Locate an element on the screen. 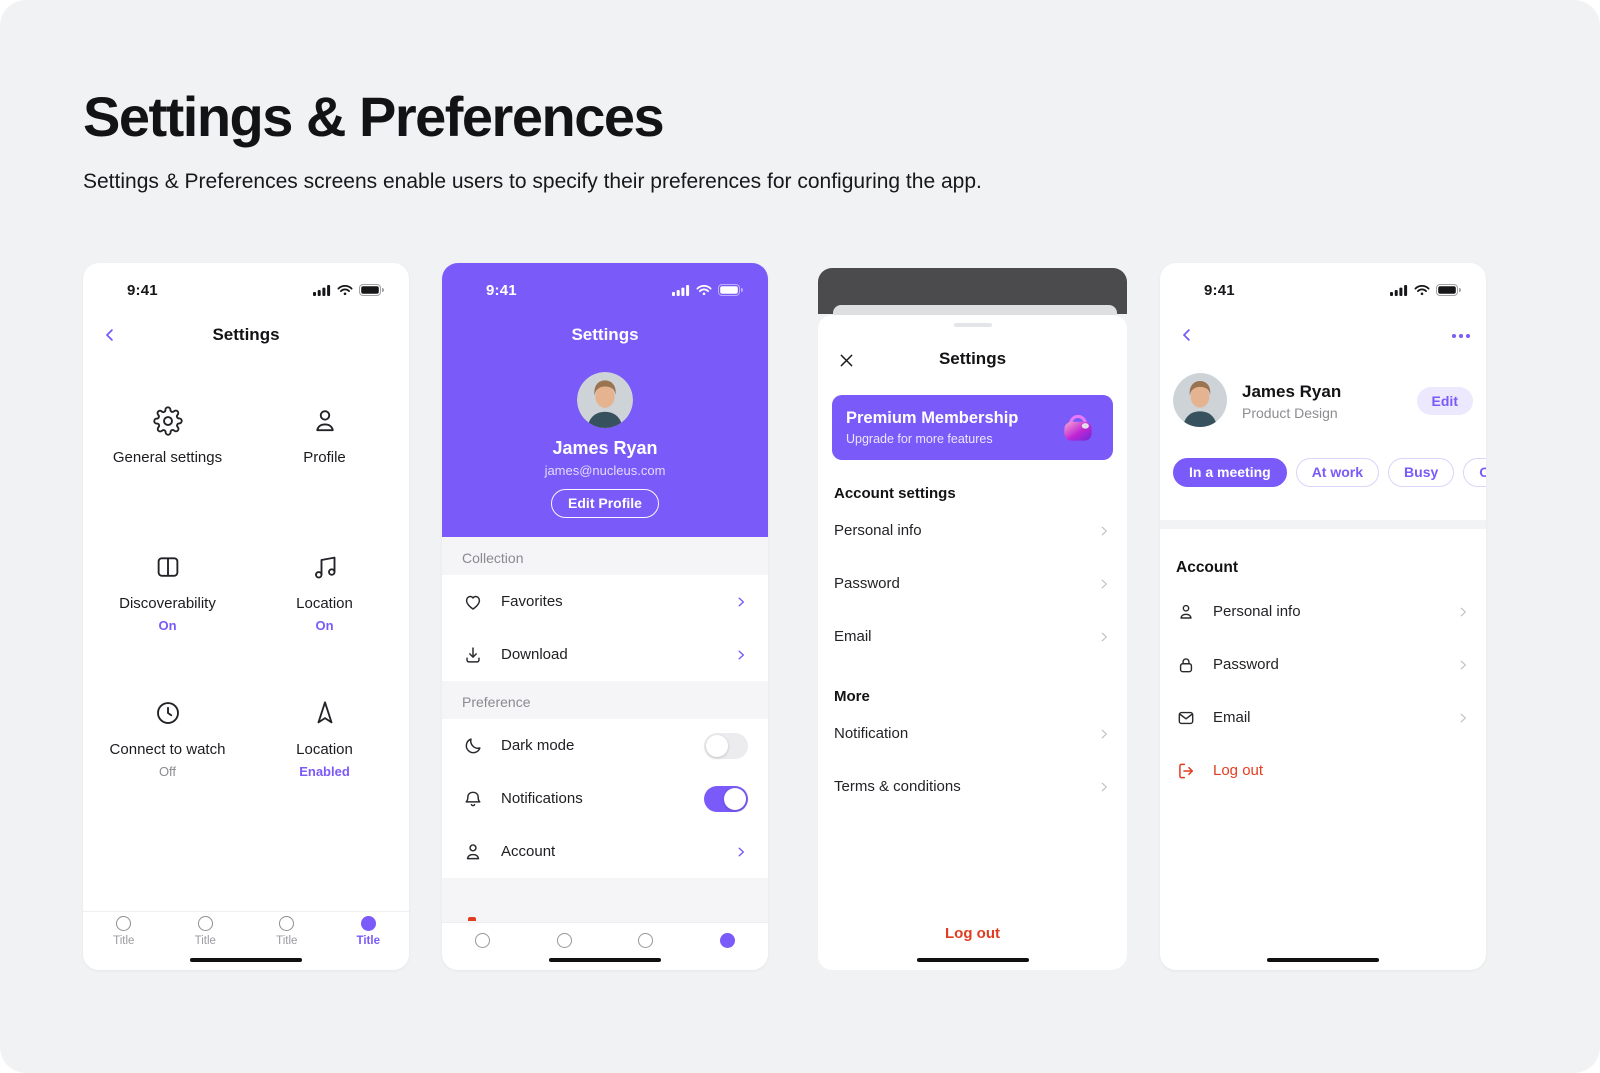 The image size is (1600, 1073). more-options-icon is located at coordinates (1461, 336).